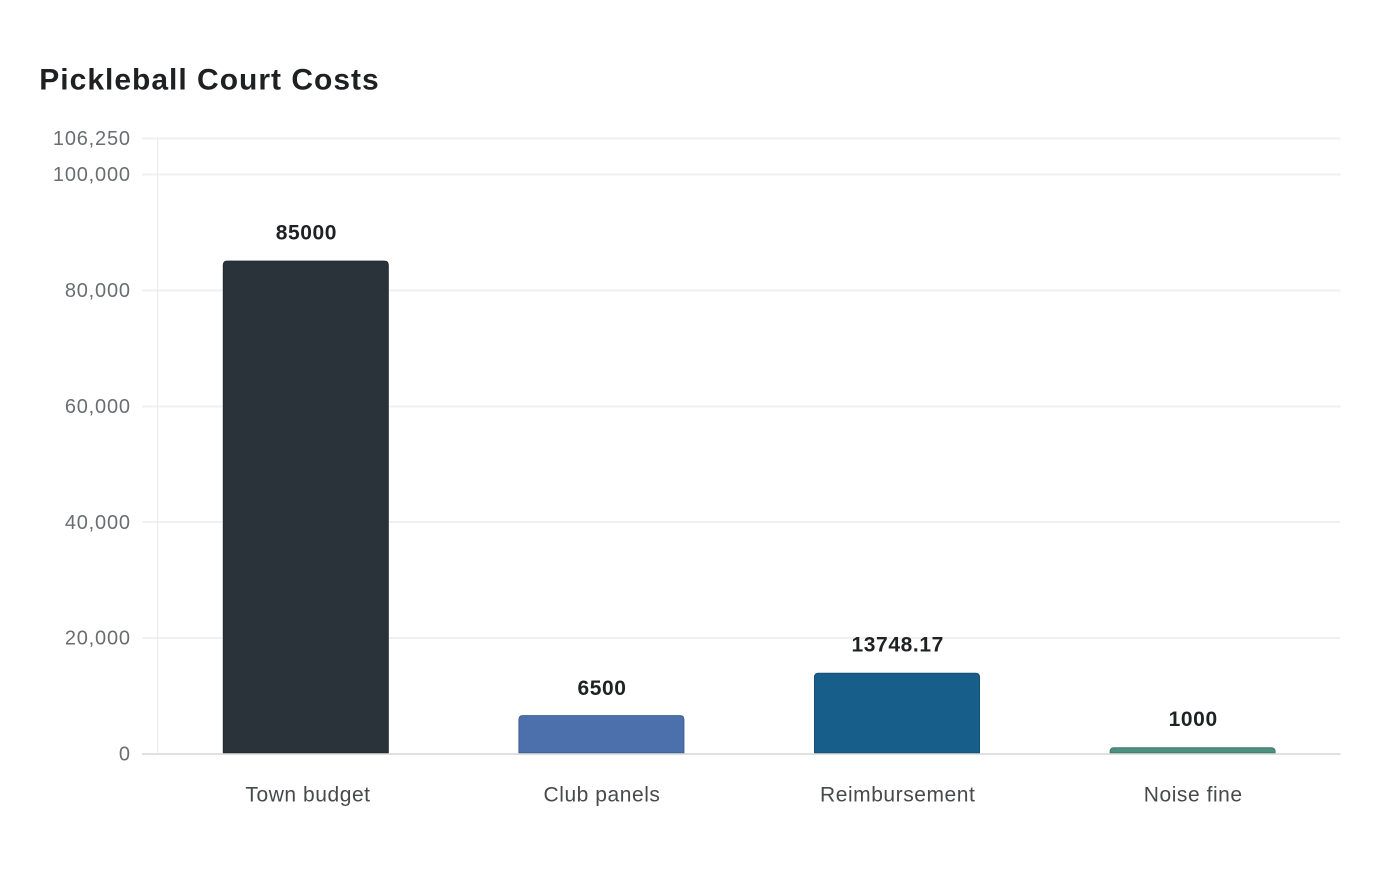 The width and height of the screenshot is (1400, 880). I want to click on svg-text: 106,250, so click(92, 139).